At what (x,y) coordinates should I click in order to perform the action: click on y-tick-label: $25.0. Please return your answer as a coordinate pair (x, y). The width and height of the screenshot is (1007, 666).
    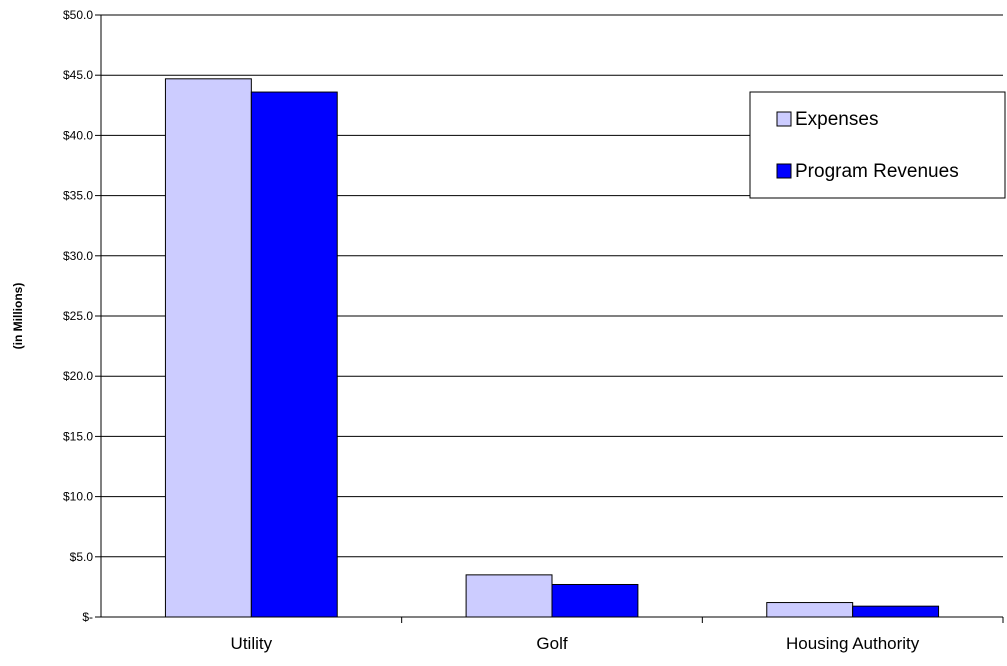
    Looking at the image, I should click on (78, 316).